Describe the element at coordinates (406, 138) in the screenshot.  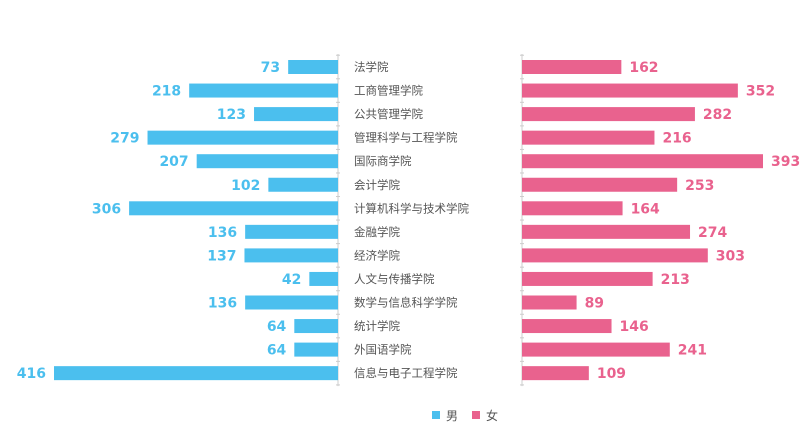
I see `category-label: 管理科学与工程学院` at that location.